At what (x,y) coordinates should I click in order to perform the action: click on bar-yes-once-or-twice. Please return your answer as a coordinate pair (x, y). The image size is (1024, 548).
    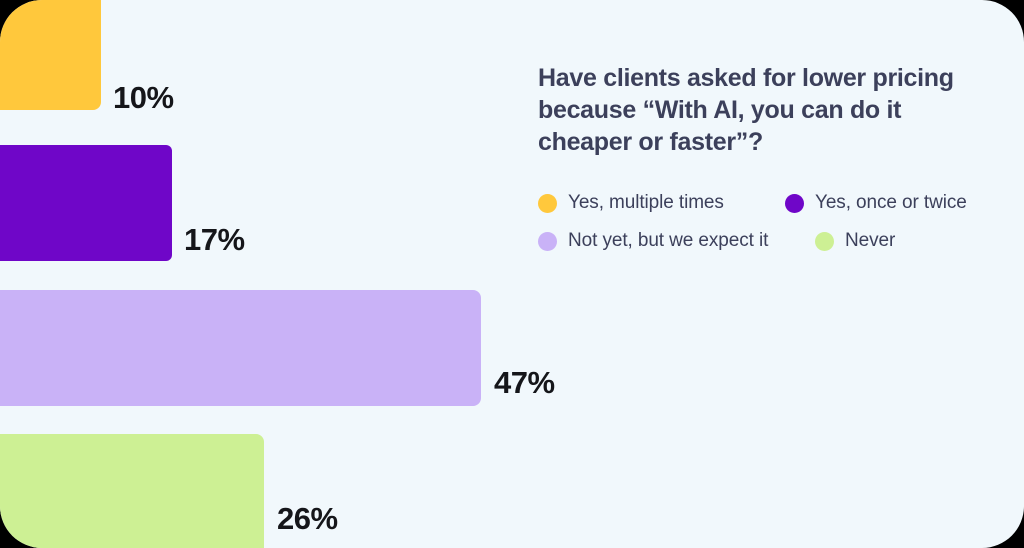
    Looking at the image, I should click on (86, 203).